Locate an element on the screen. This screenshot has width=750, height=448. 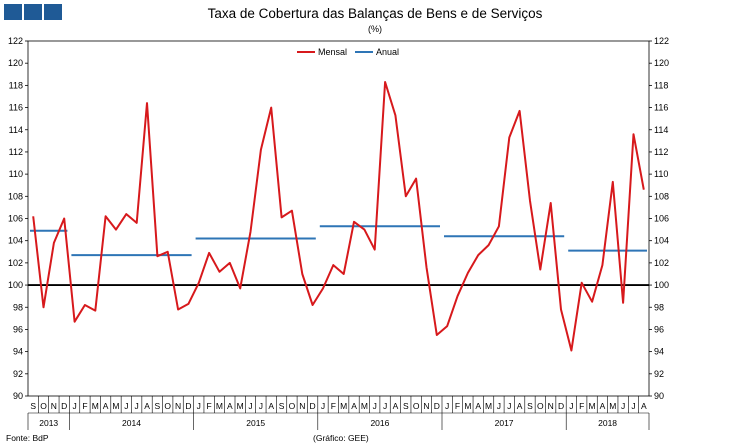
x-year-label: 2015 is located at coordinates (255, 423).